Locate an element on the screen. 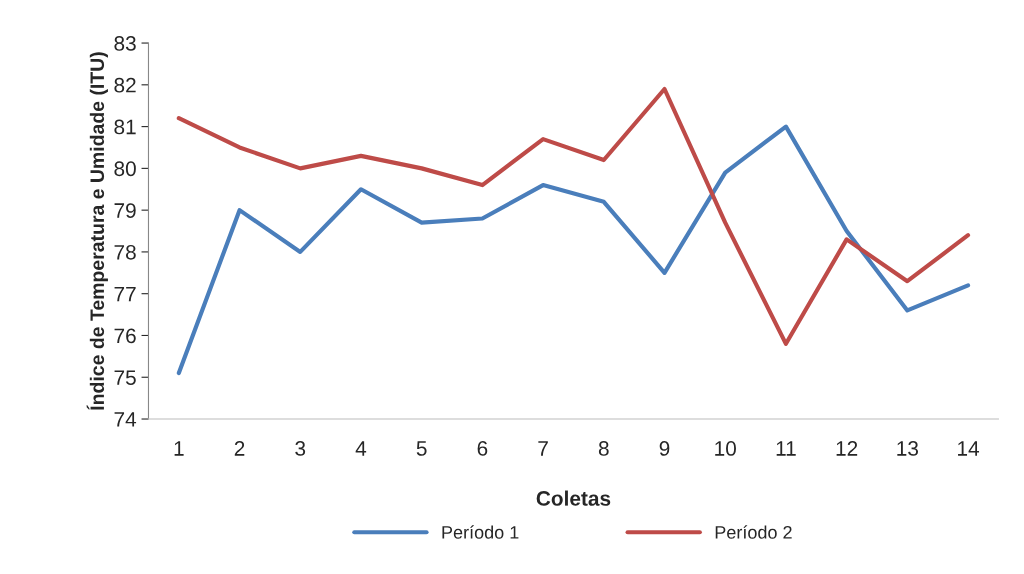  y-tick-label: 79 is located at coordinates (125, 210).